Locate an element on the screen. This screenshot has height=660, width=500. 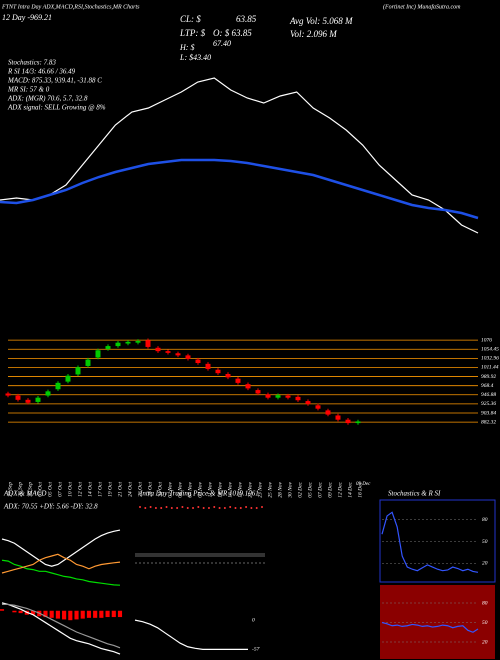
header-text: 12 Day -969.21 is located at coordinates (27, 17).